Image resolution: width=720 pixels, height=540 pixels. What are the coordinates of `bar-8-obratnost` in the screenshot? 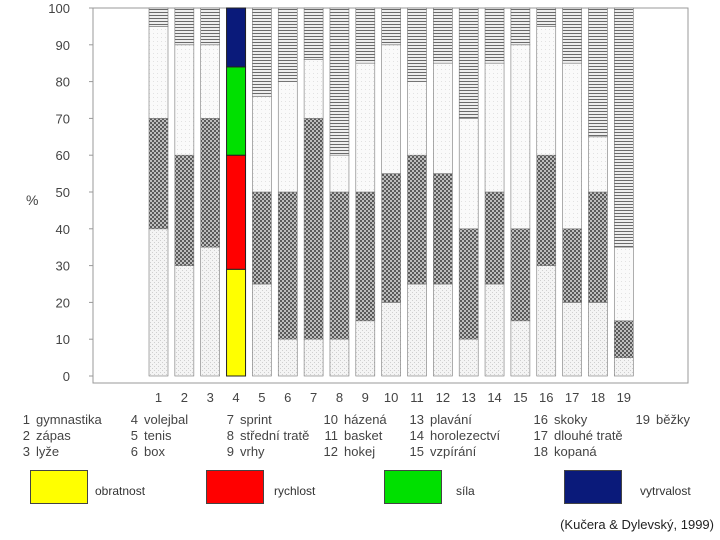 It's located at (339, 357).